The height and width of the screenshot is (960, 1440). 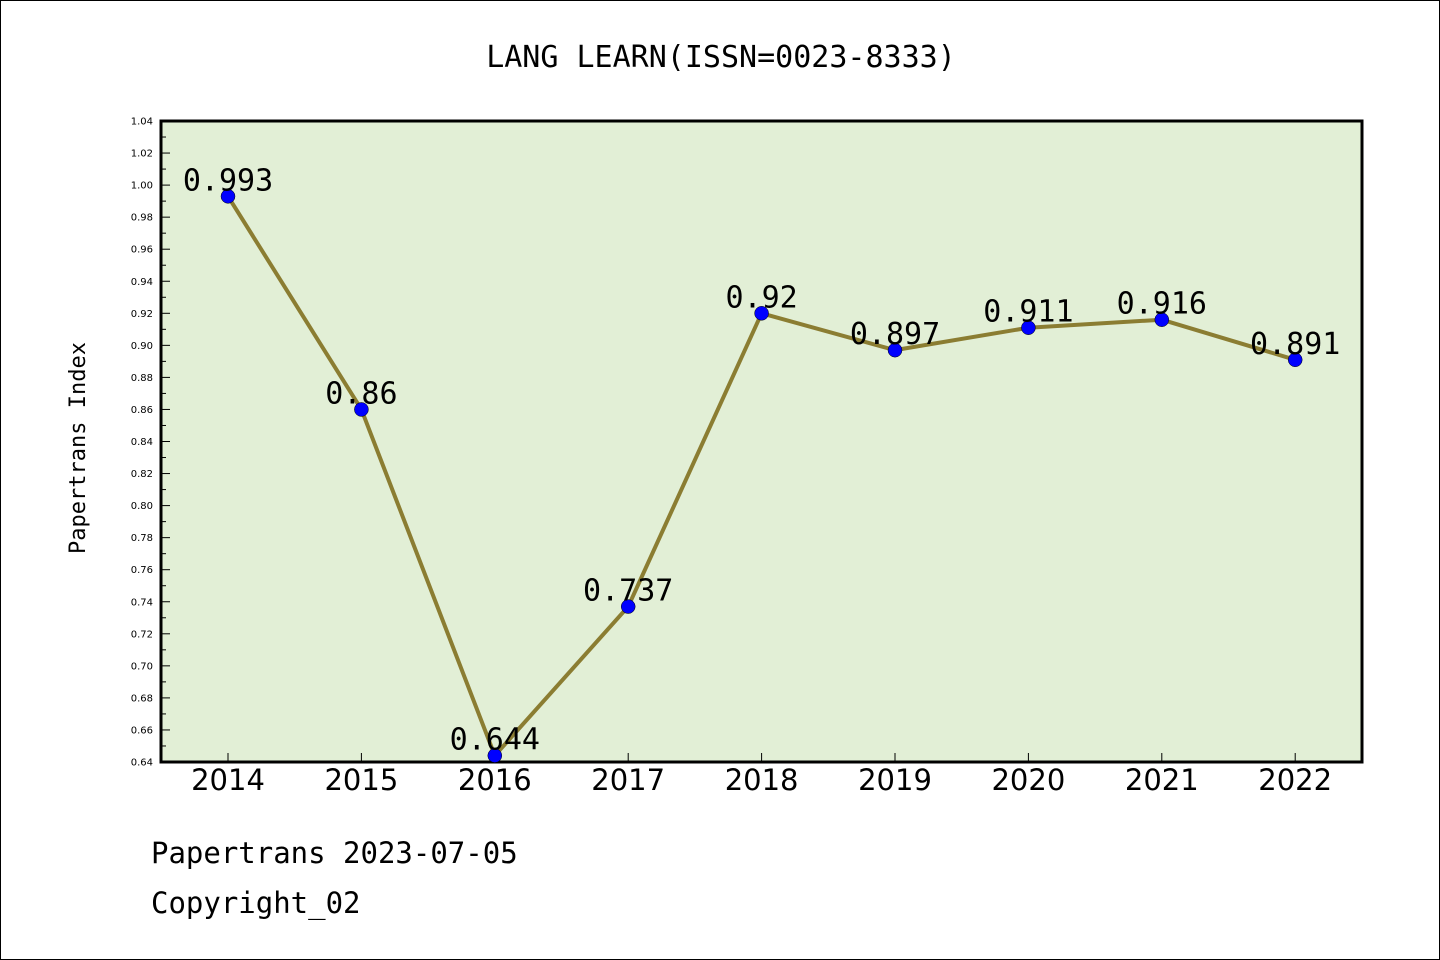 I want to click on y-tick-label: 0.72, so click(x=142, y=634).